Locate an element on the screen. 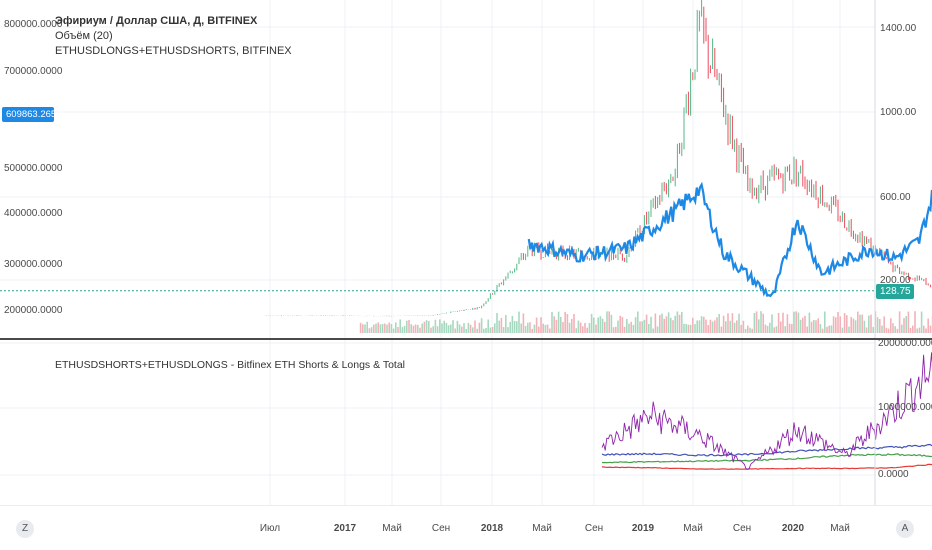 The height and width of the screenshot is (550, 932). pane-separator is located at coordinates (466, 339).